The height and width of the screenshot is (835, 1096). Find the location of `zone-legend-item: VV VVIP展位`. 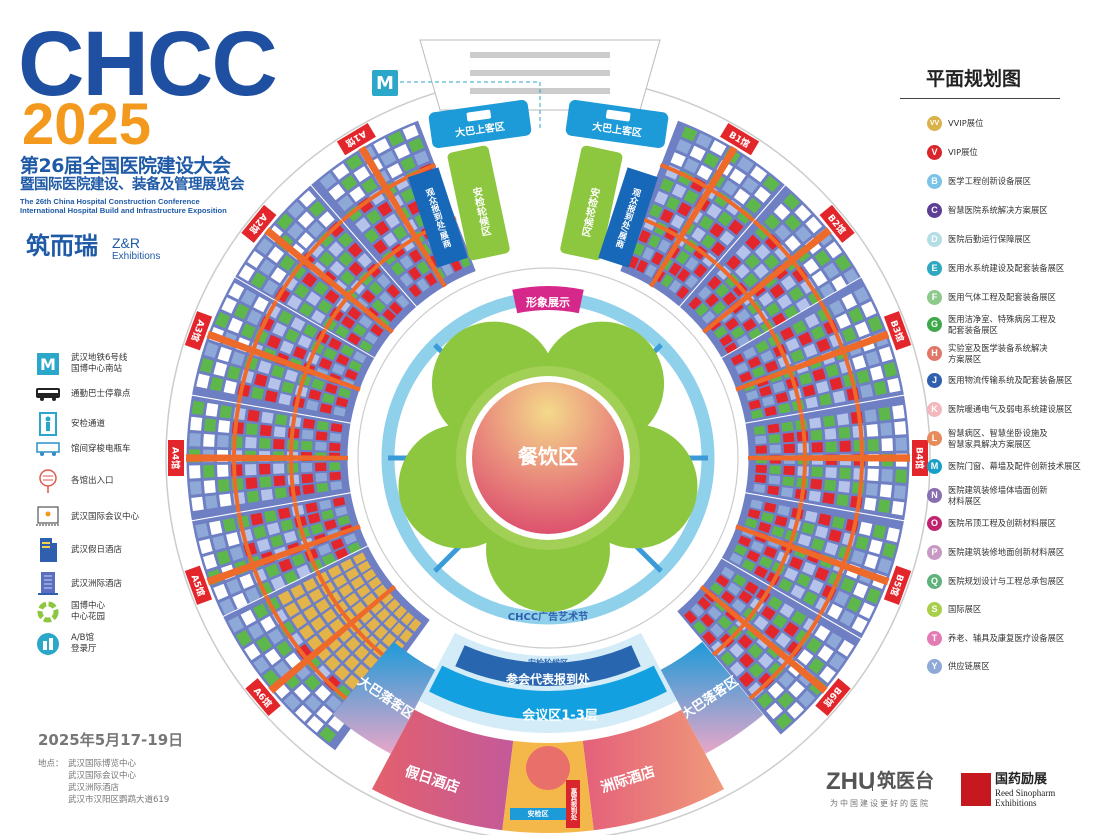

zone-legend-item: VV VVIP展位 is located at coordinates (1009, 123).